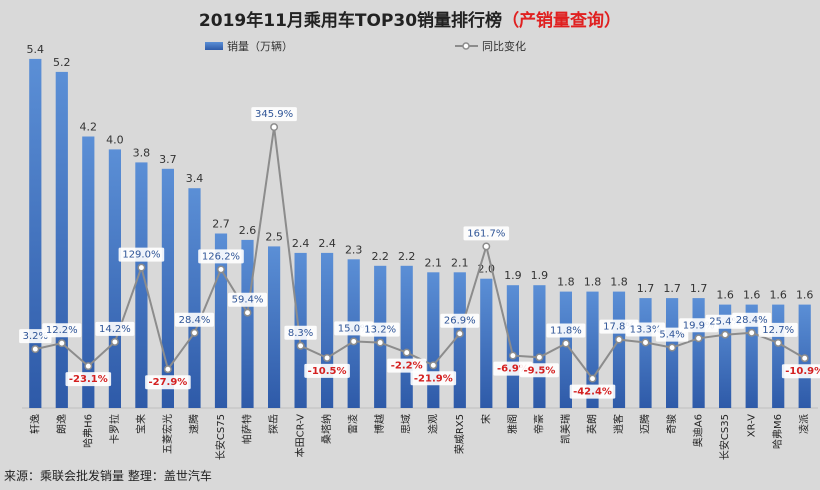  I want to click on bar-value-label-13: 2.2, so click(380, 256).